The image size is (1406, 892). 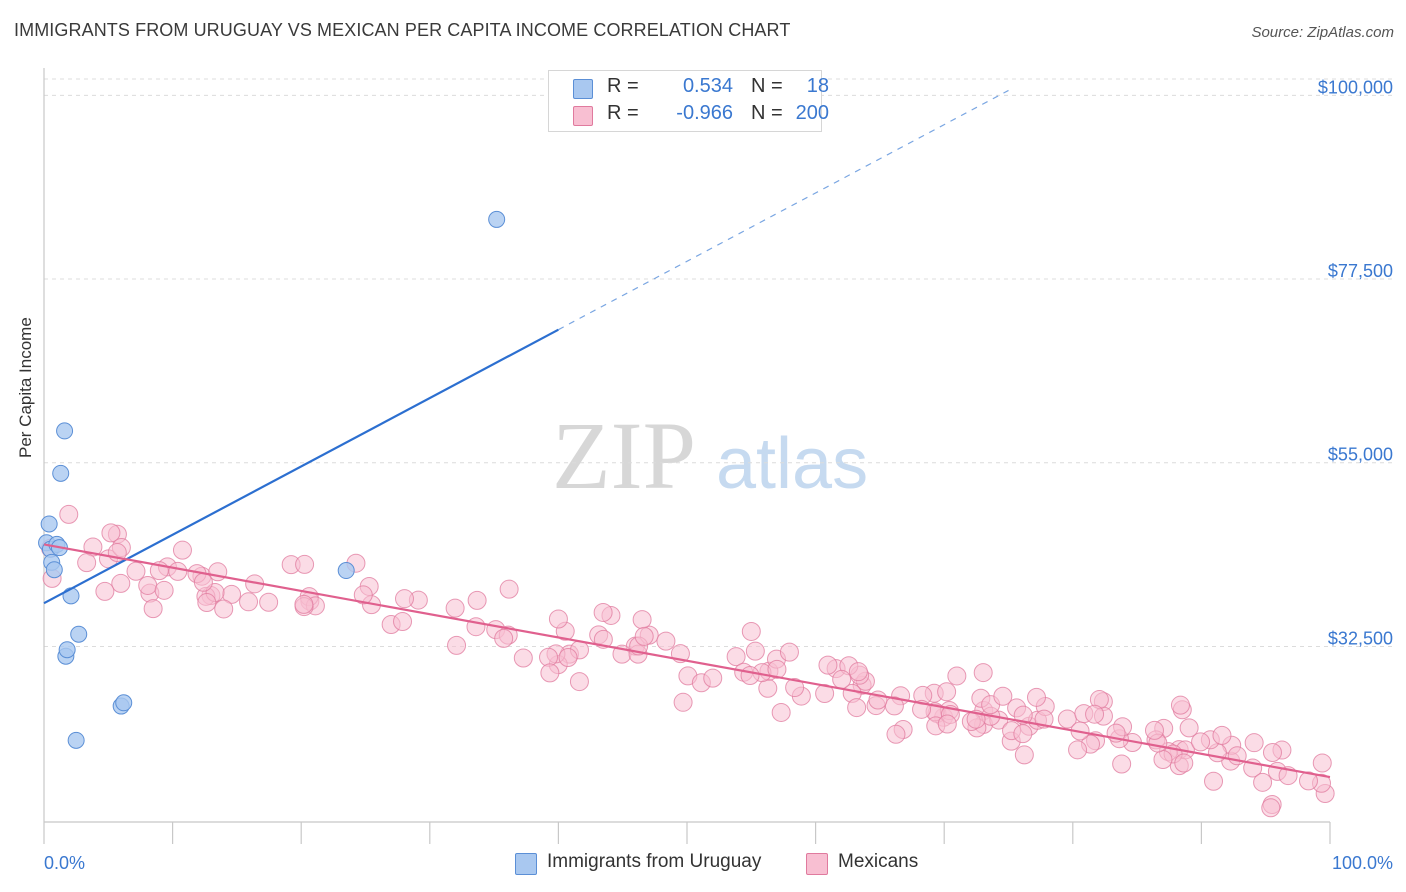 What do you see at coordinates (1360, 638) in the screenshot?
I see `y-tick-label: $32,500` at bounding box center [1360, 638].